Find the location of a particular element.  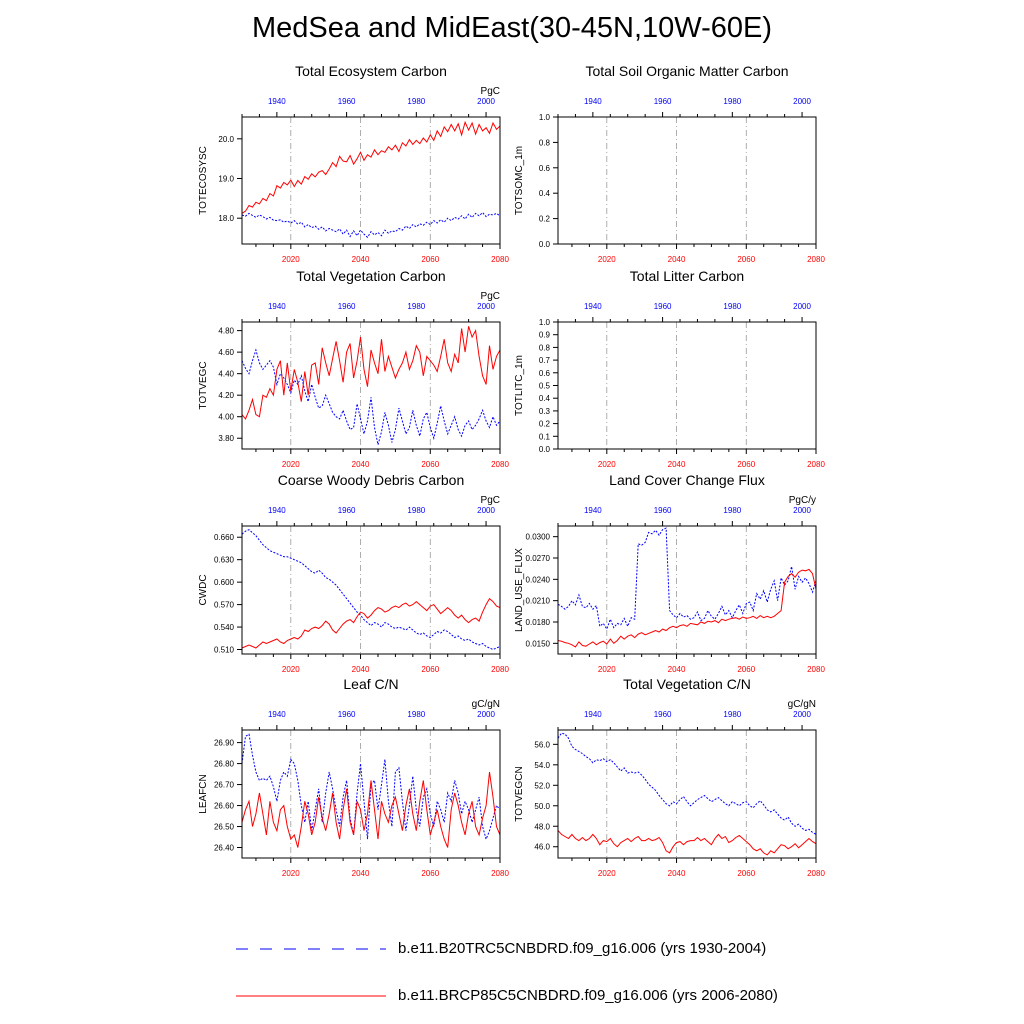

y-tick-label: 0.4 is located at coordinates (545, 398).